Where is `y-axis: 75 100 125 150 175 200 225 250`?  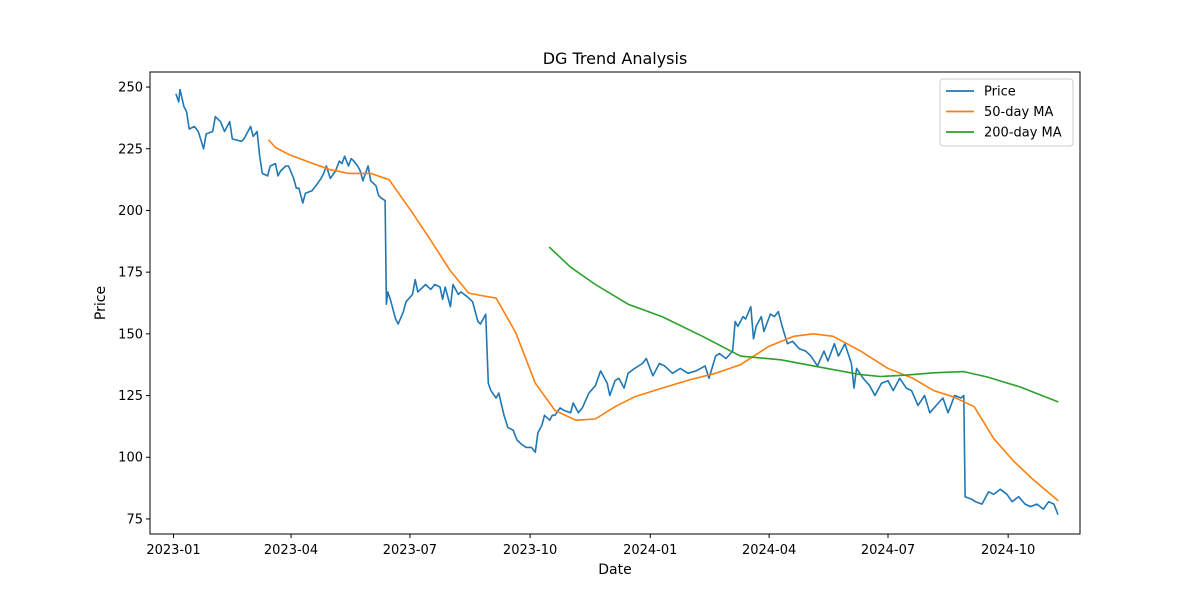 y-axis: 75 100 125 150 175 200 225 250 is located at coordinates (134, 304).